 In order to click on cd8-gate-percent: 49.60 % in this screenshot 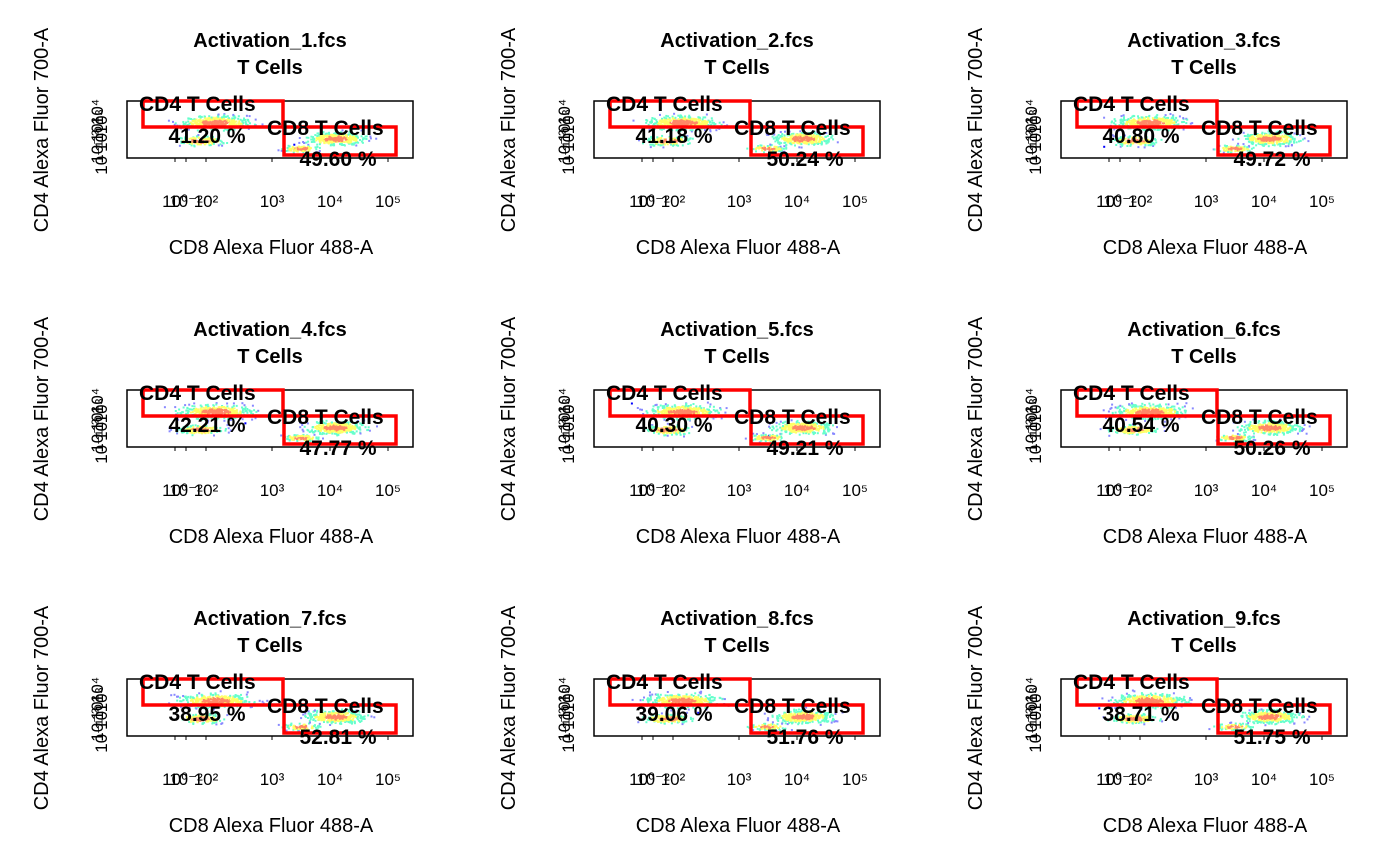, I will do `click(337, 159)`.